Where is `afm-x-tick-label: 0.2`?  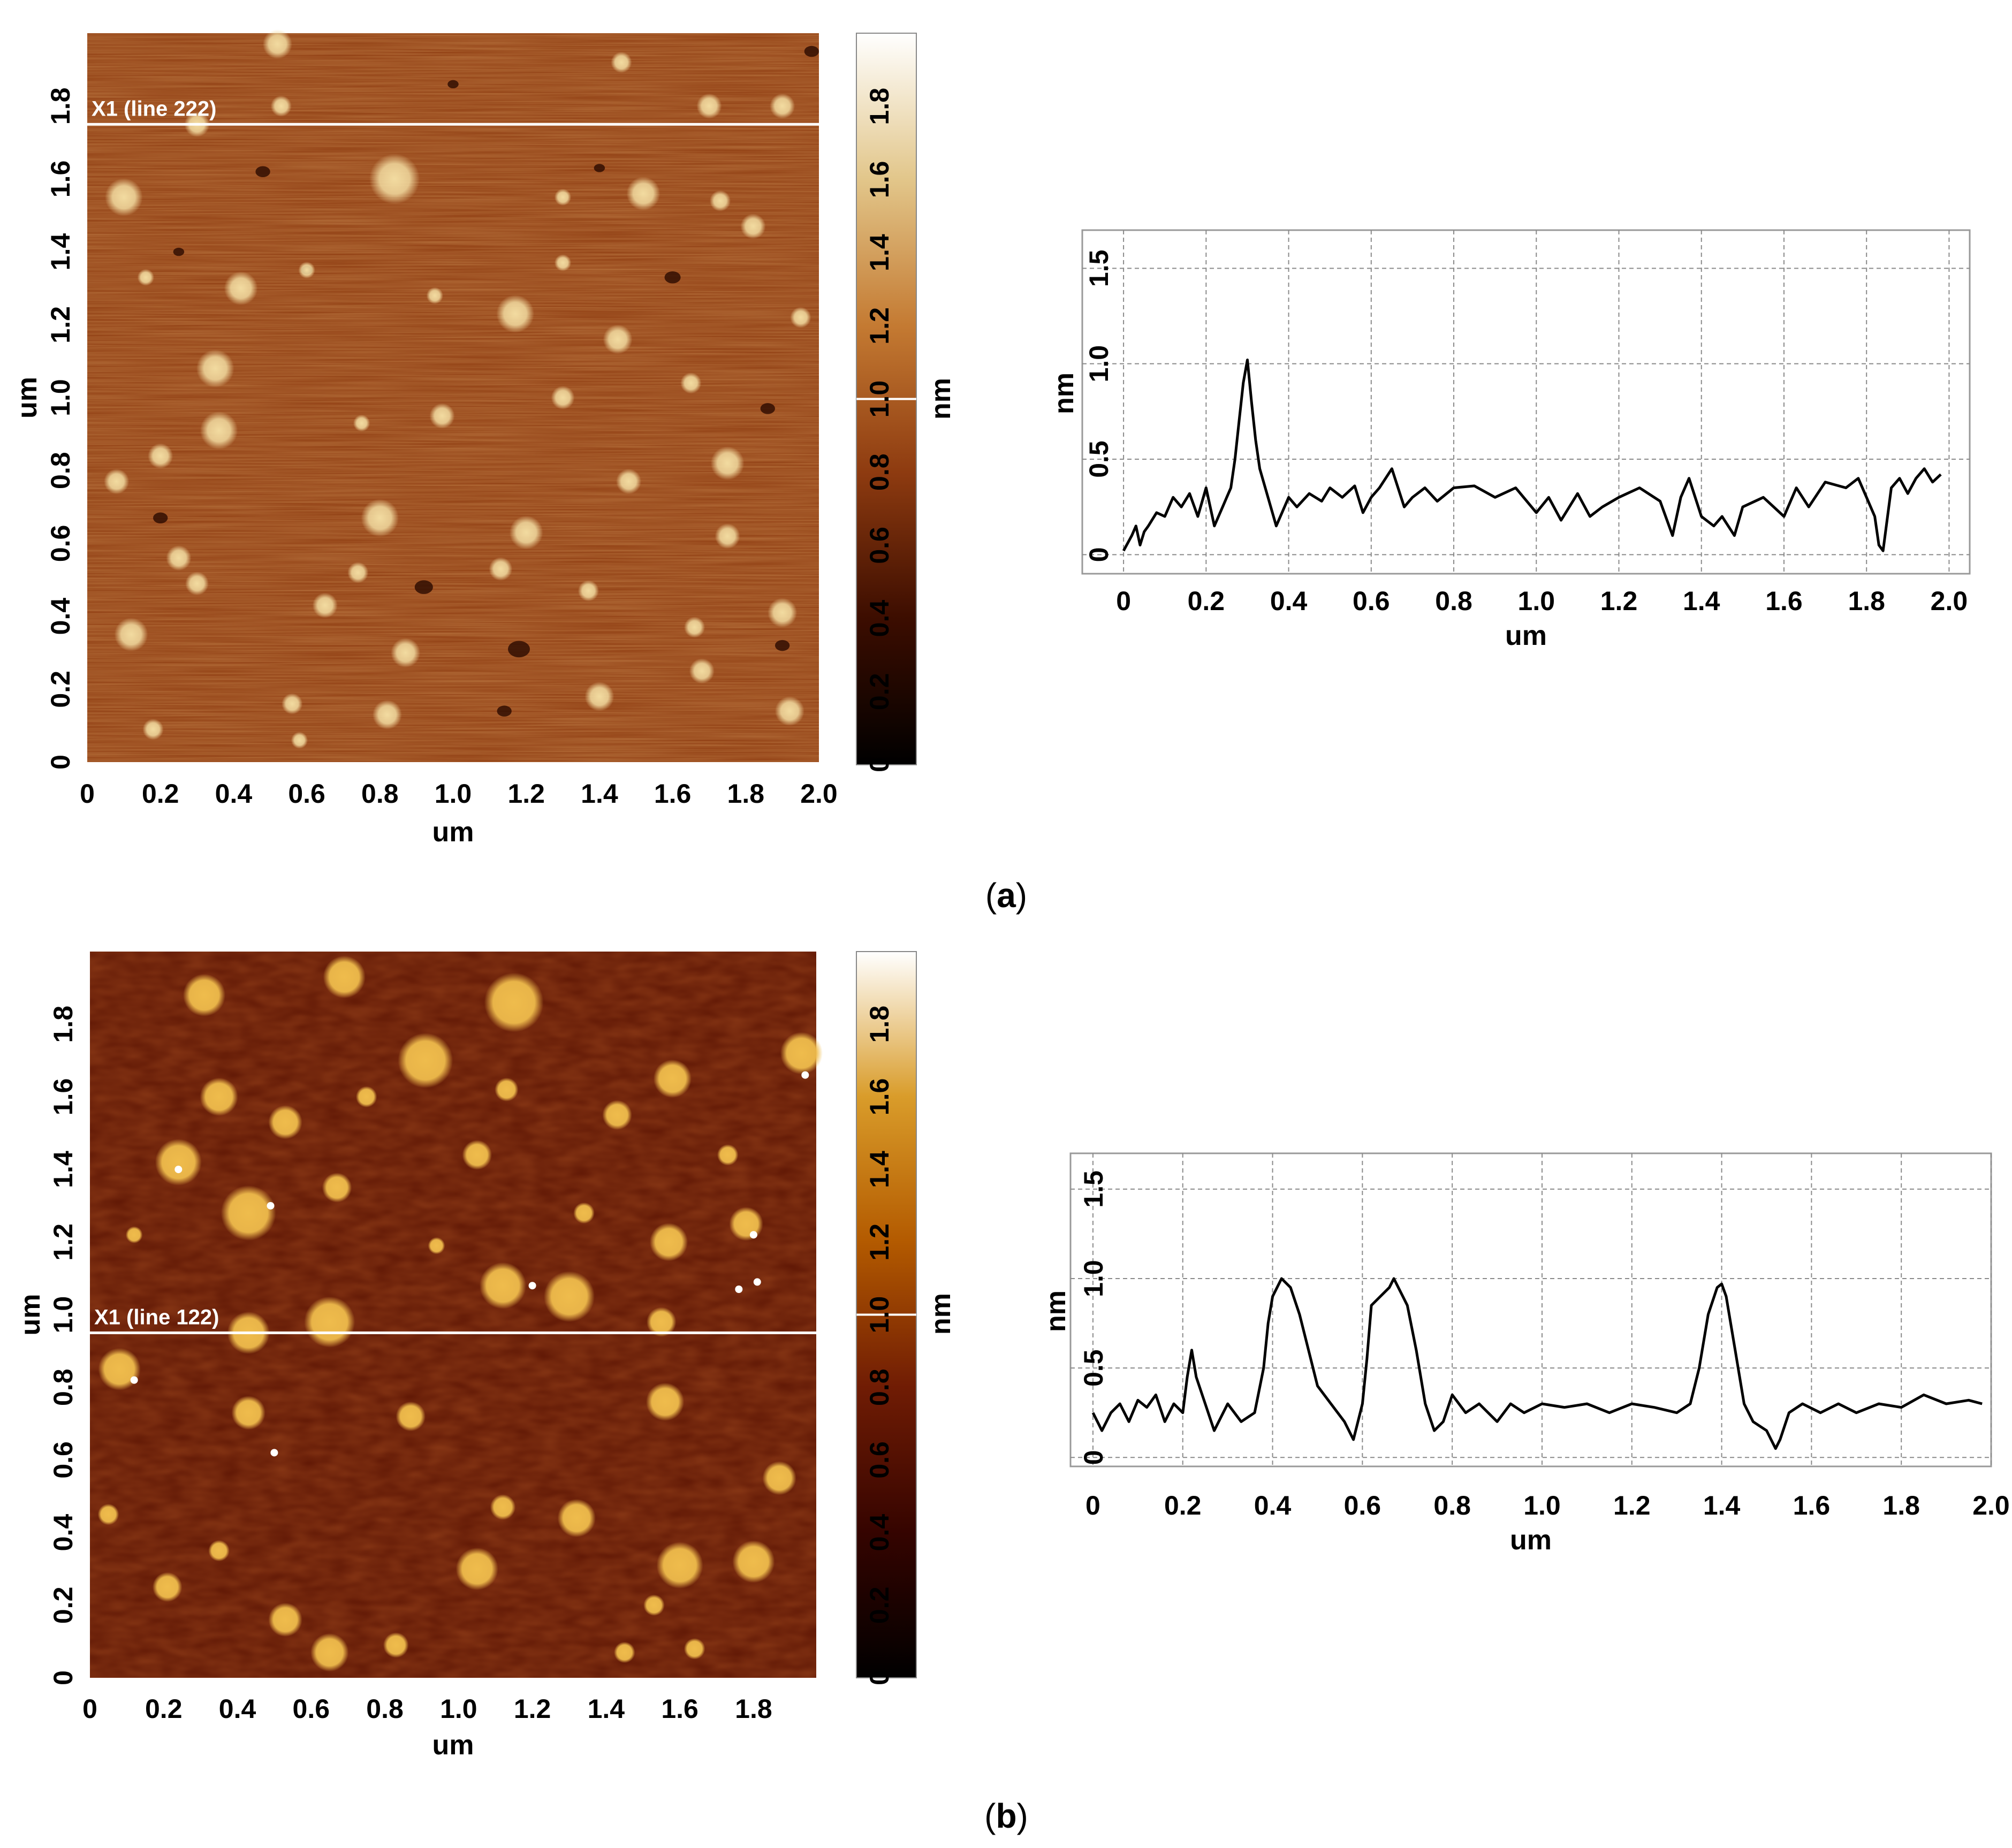
afm-x-tick-label: 0.2 is located at coordinates (164, 1709).